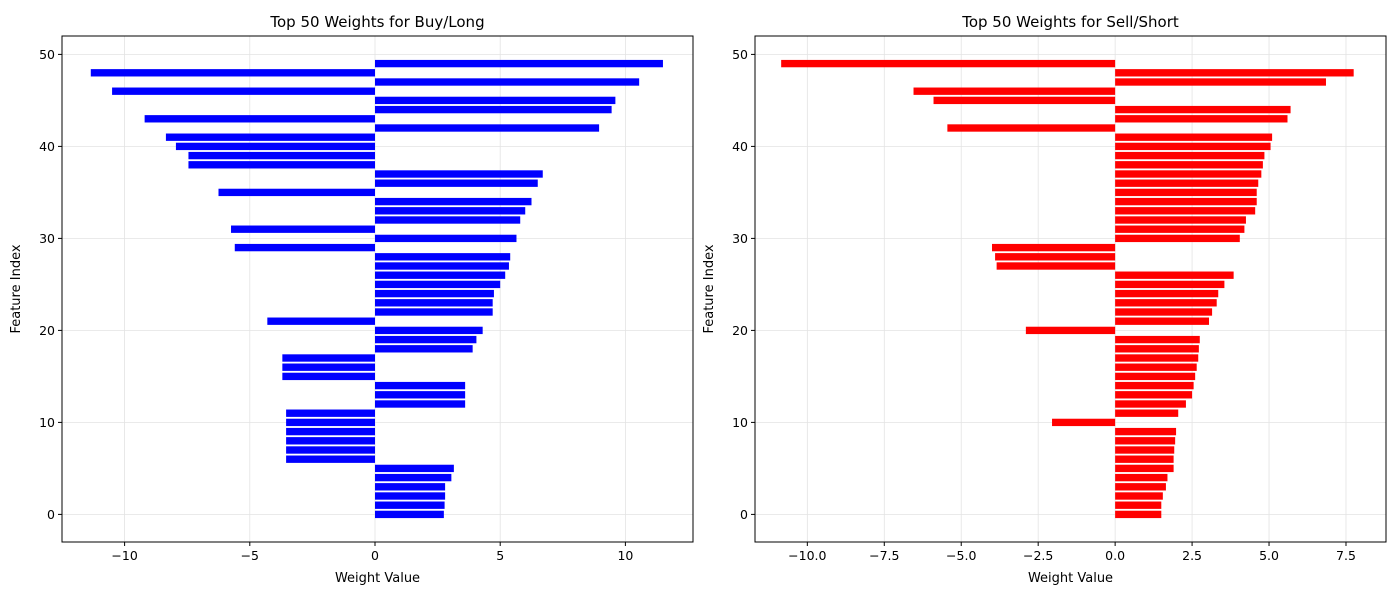 This screenshot has height=600, width=1400. I want to click on y-axis-label: Feature Index, so click(709, 288).